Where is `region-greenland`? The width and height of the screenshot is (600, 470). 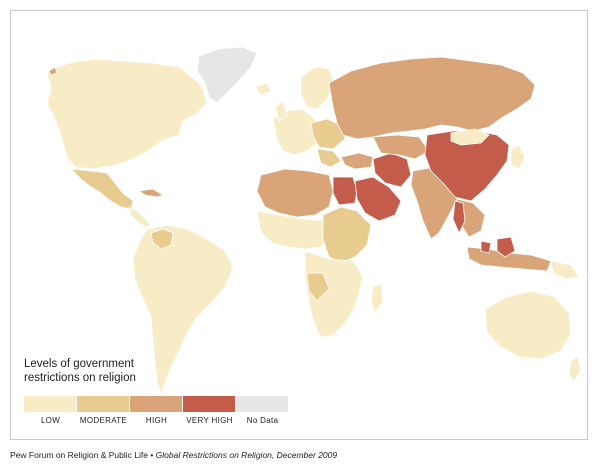 region-greenland is located at coordinates (227, 75).